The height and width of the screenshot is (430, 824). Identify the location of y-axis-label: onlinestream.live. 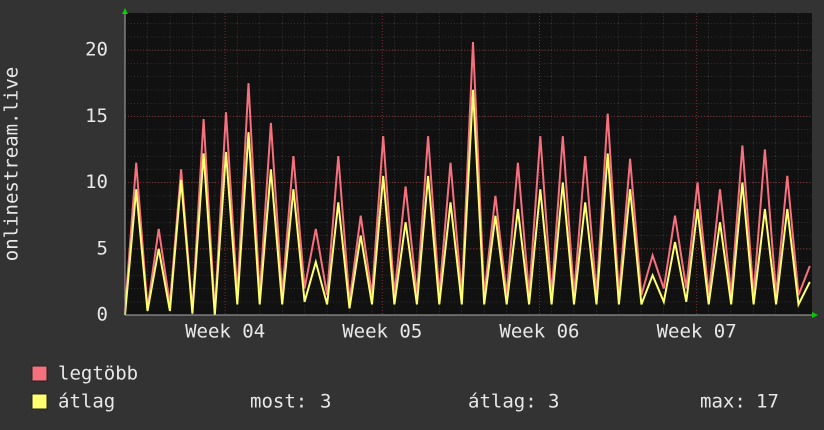
(12, 164).